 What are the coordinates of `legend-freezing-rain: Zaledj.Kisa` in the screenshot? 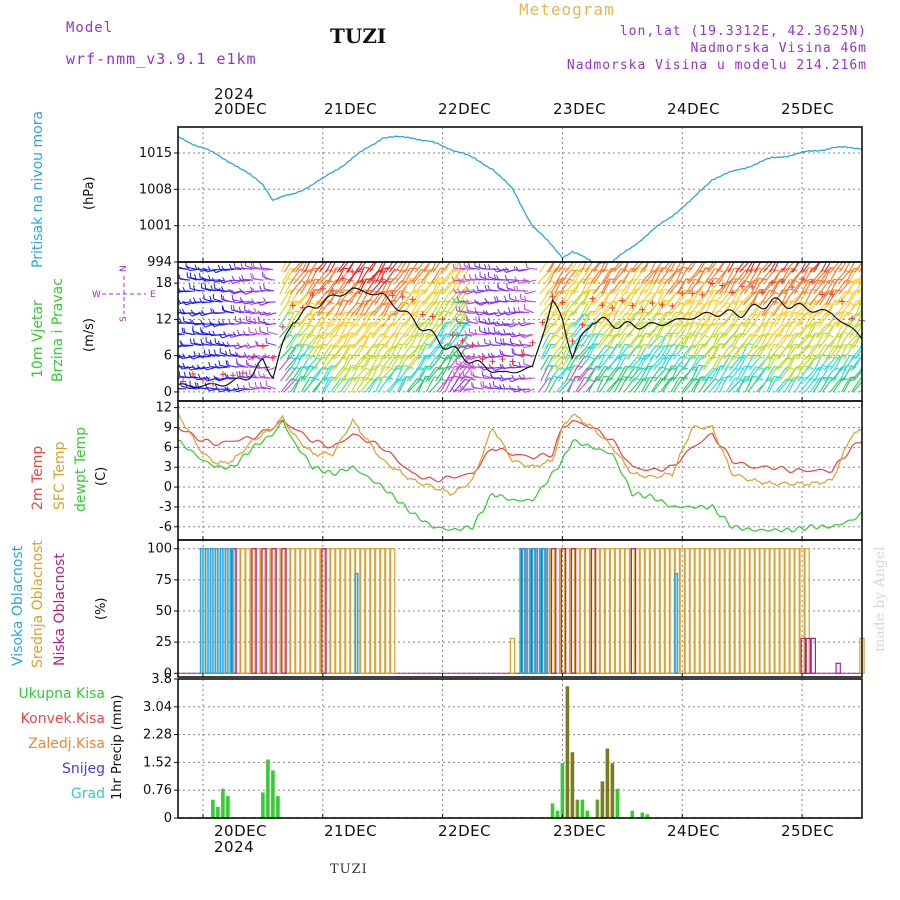 It's located at (66, 744).